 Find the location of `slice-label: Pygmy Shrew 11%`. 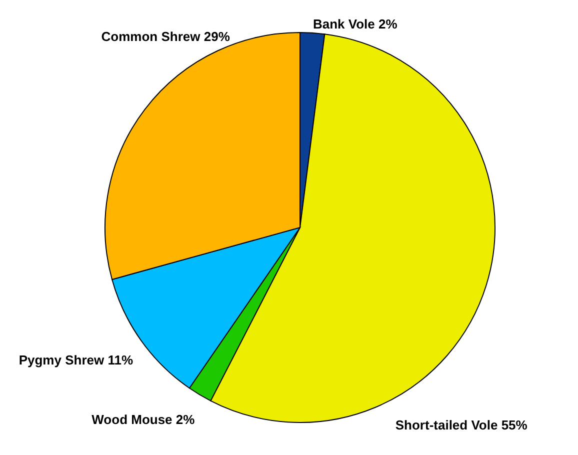

slice-label: Pygmy Shrew 11% is located at coordinates (76, 360).